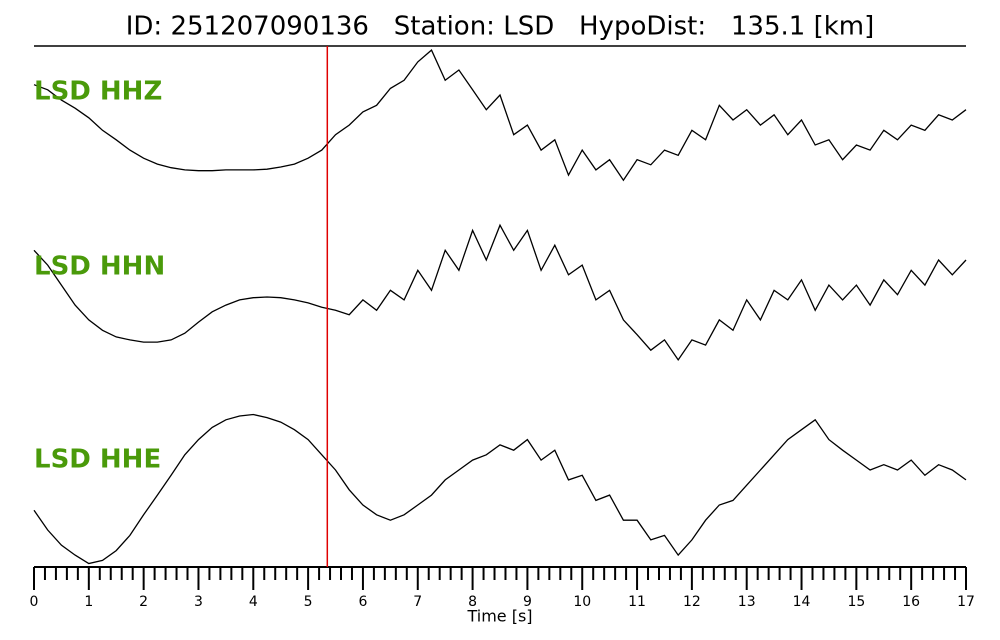 The image size is (1000, 640). I want to click on x-tick-label: 5, so click(308, 602).